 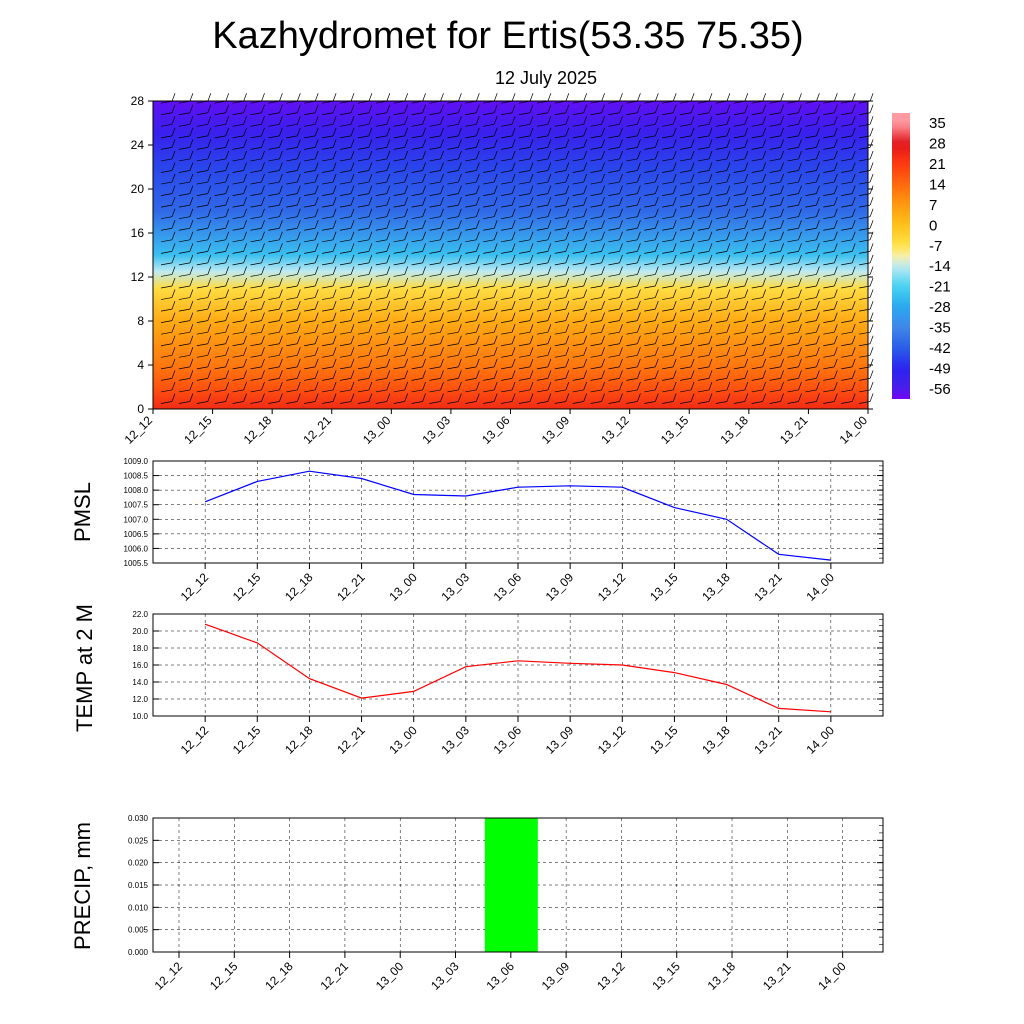 What do you see at coordinates (940, 348) in the screenshot?
I see `colorbar-label: -42` at bounding box center [940, 348].